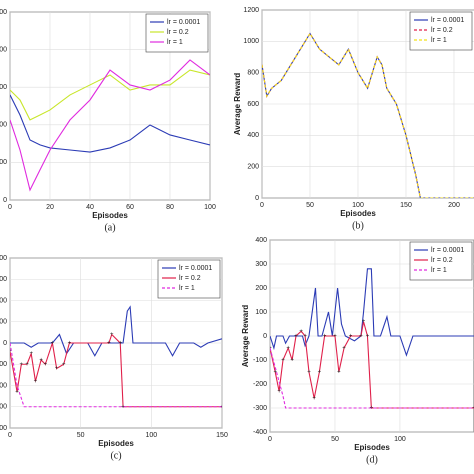 The image size is (474, 474). What do you see at coordinates (50, 207) in the screenshot?
I see `x-tick-label: 20` at bounding box center [50, 207].